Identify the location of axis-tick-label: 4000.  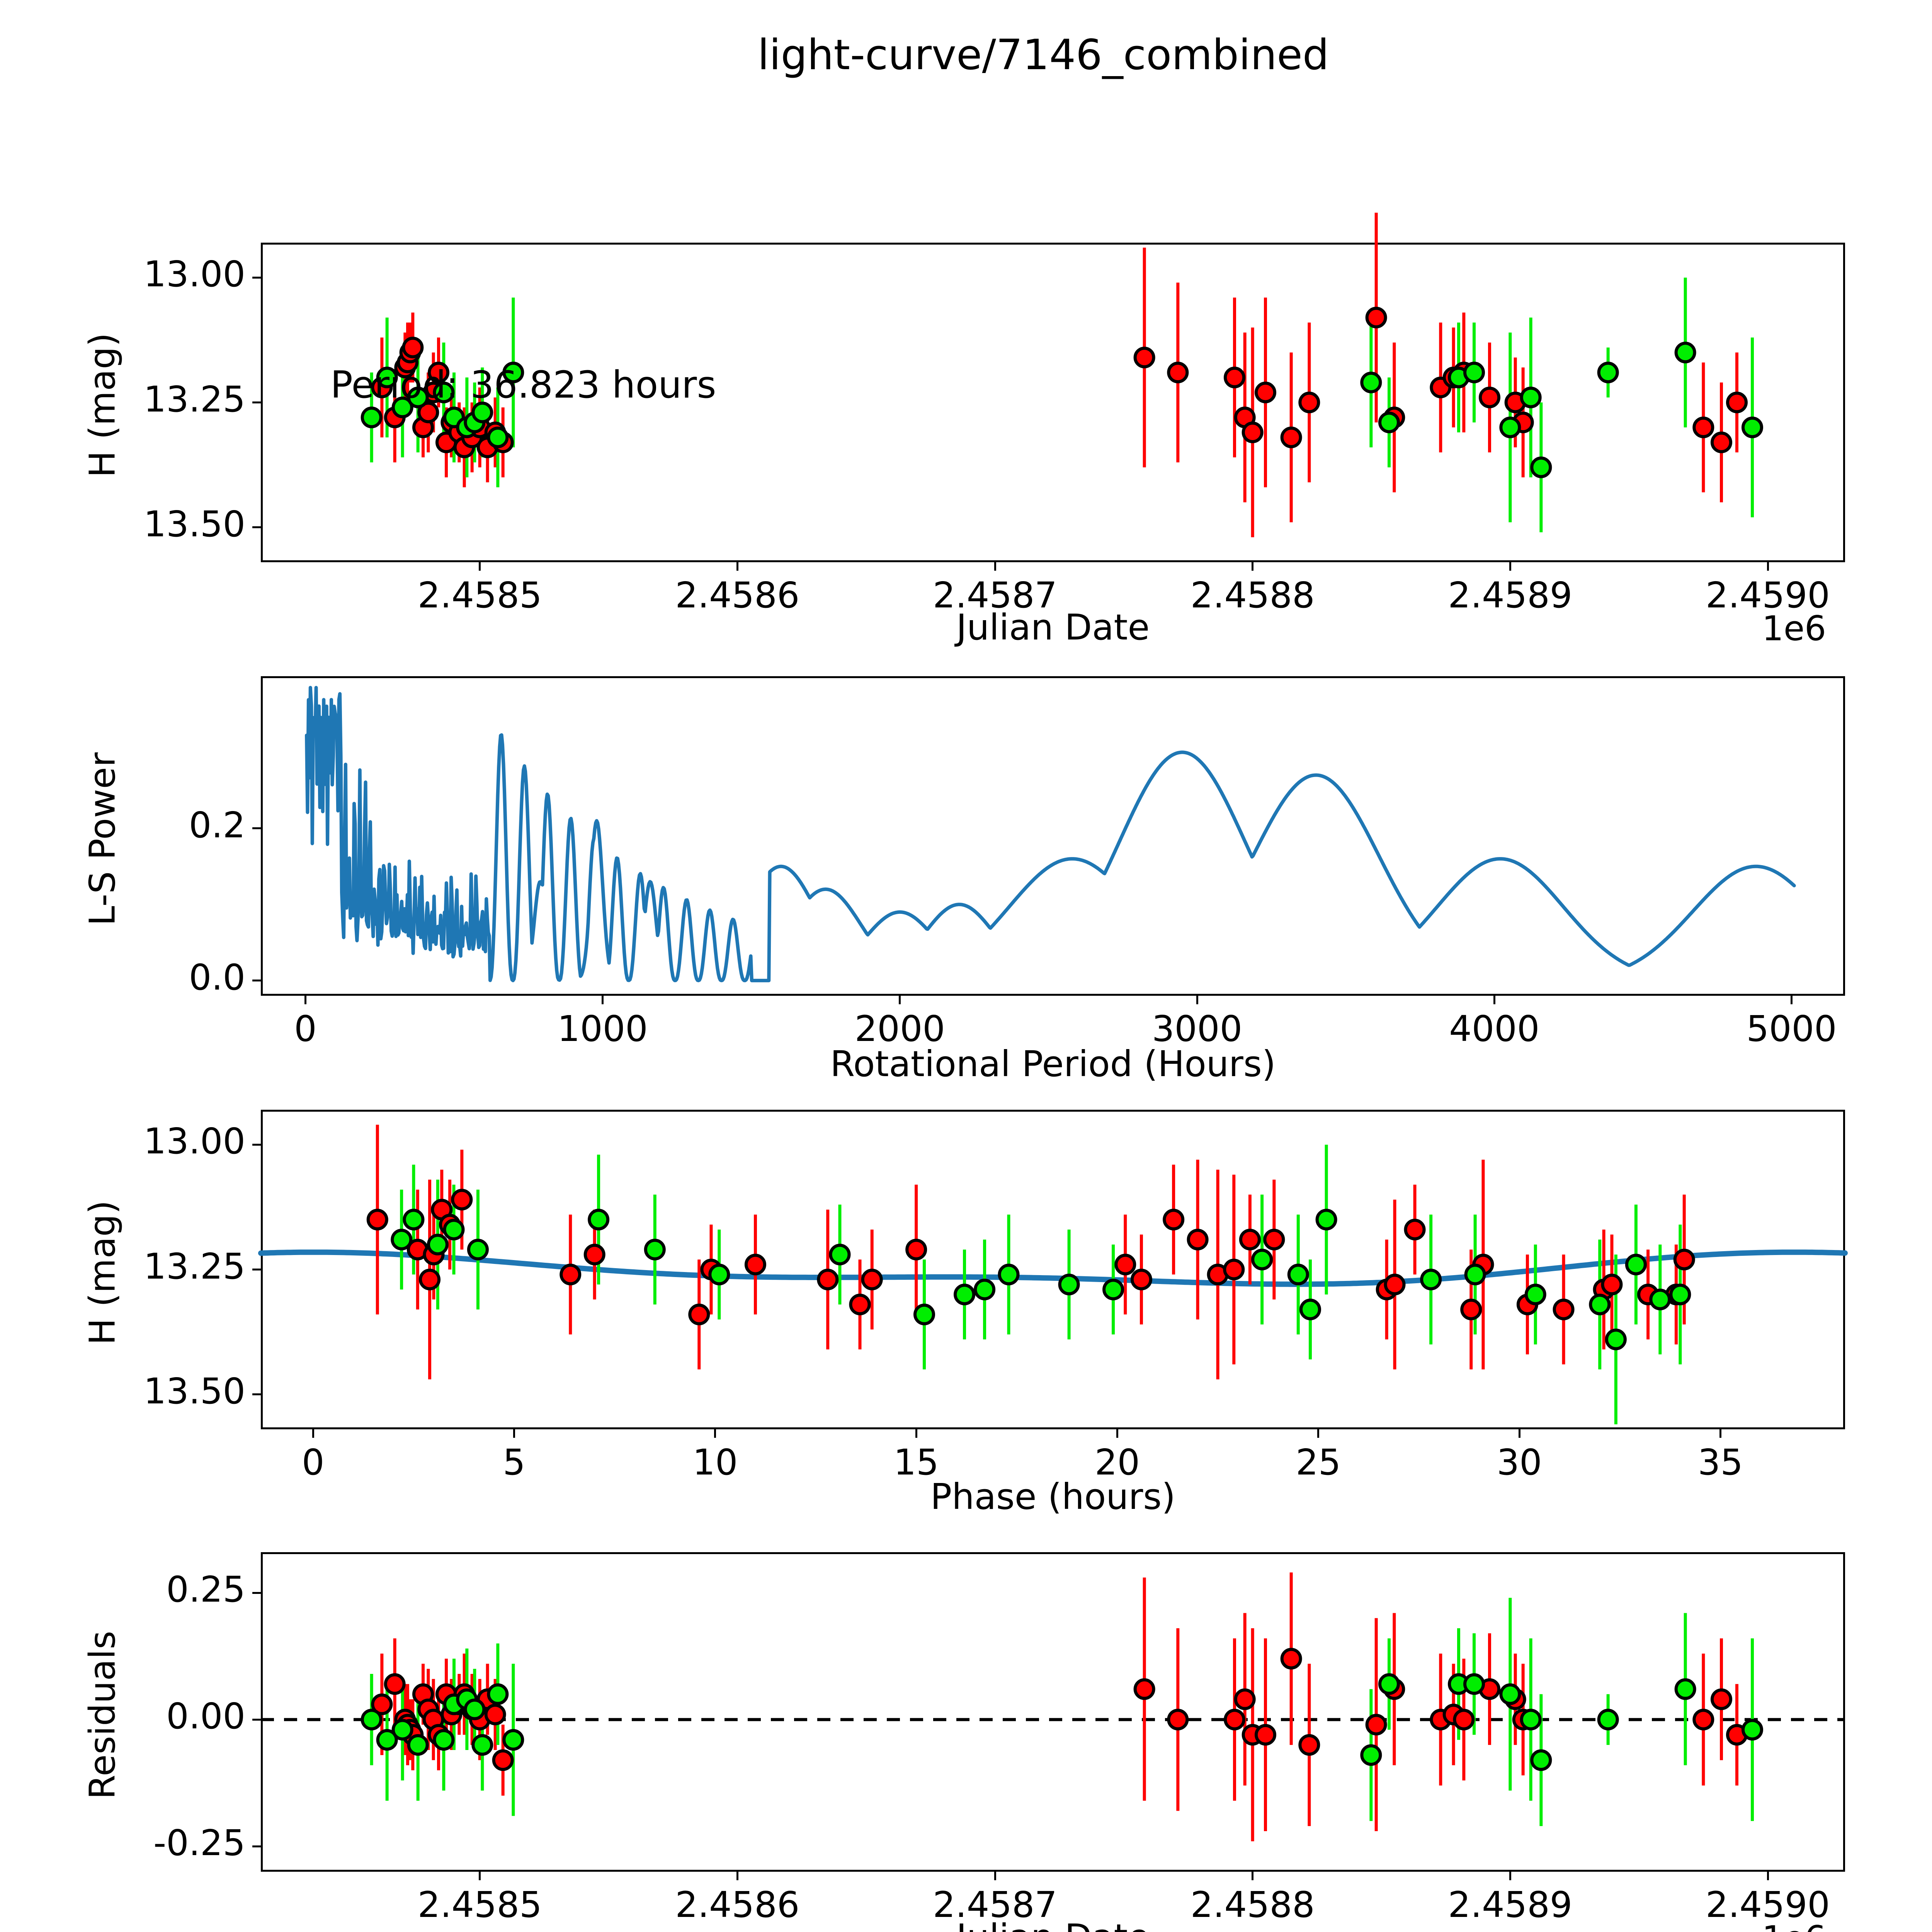
(1495, 1028).